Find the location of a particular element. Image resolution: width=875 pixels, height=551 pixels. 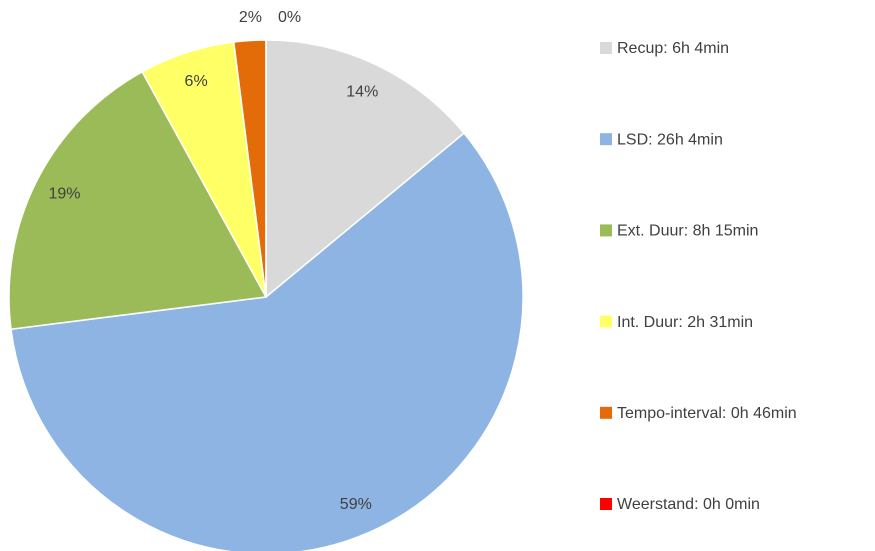

data-label: 2% is located at coordinates (250, 17).